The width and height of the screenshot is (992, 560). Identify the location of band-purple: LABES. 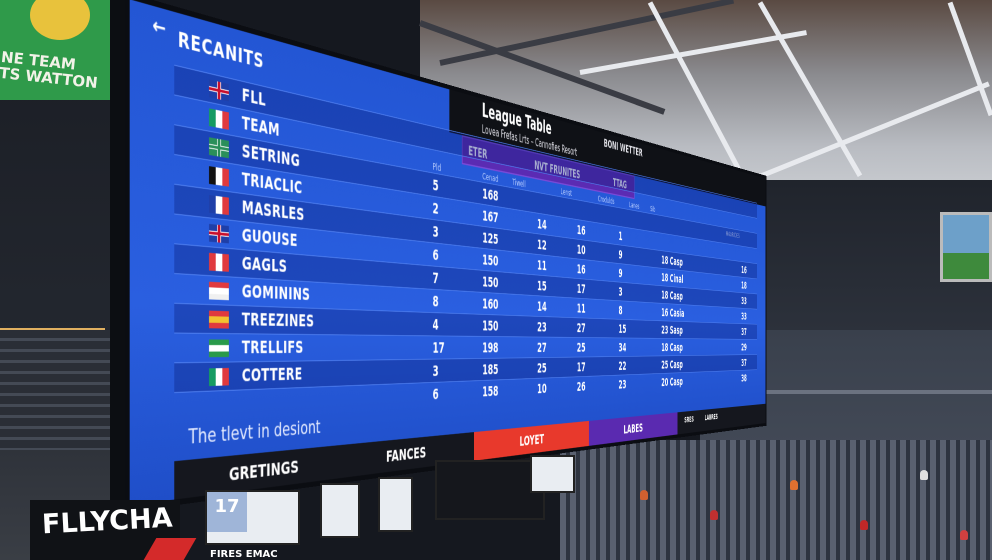
(633, 429).